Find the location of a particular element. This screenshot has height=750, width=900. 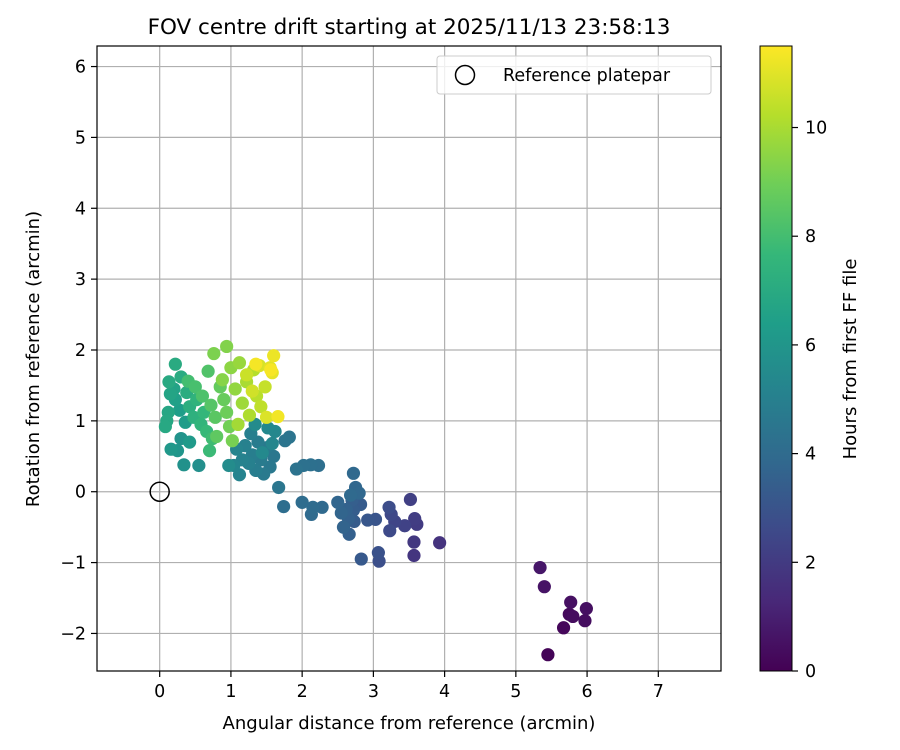

colorbar-tick-label: 6 is located at coordinates (810, 346).